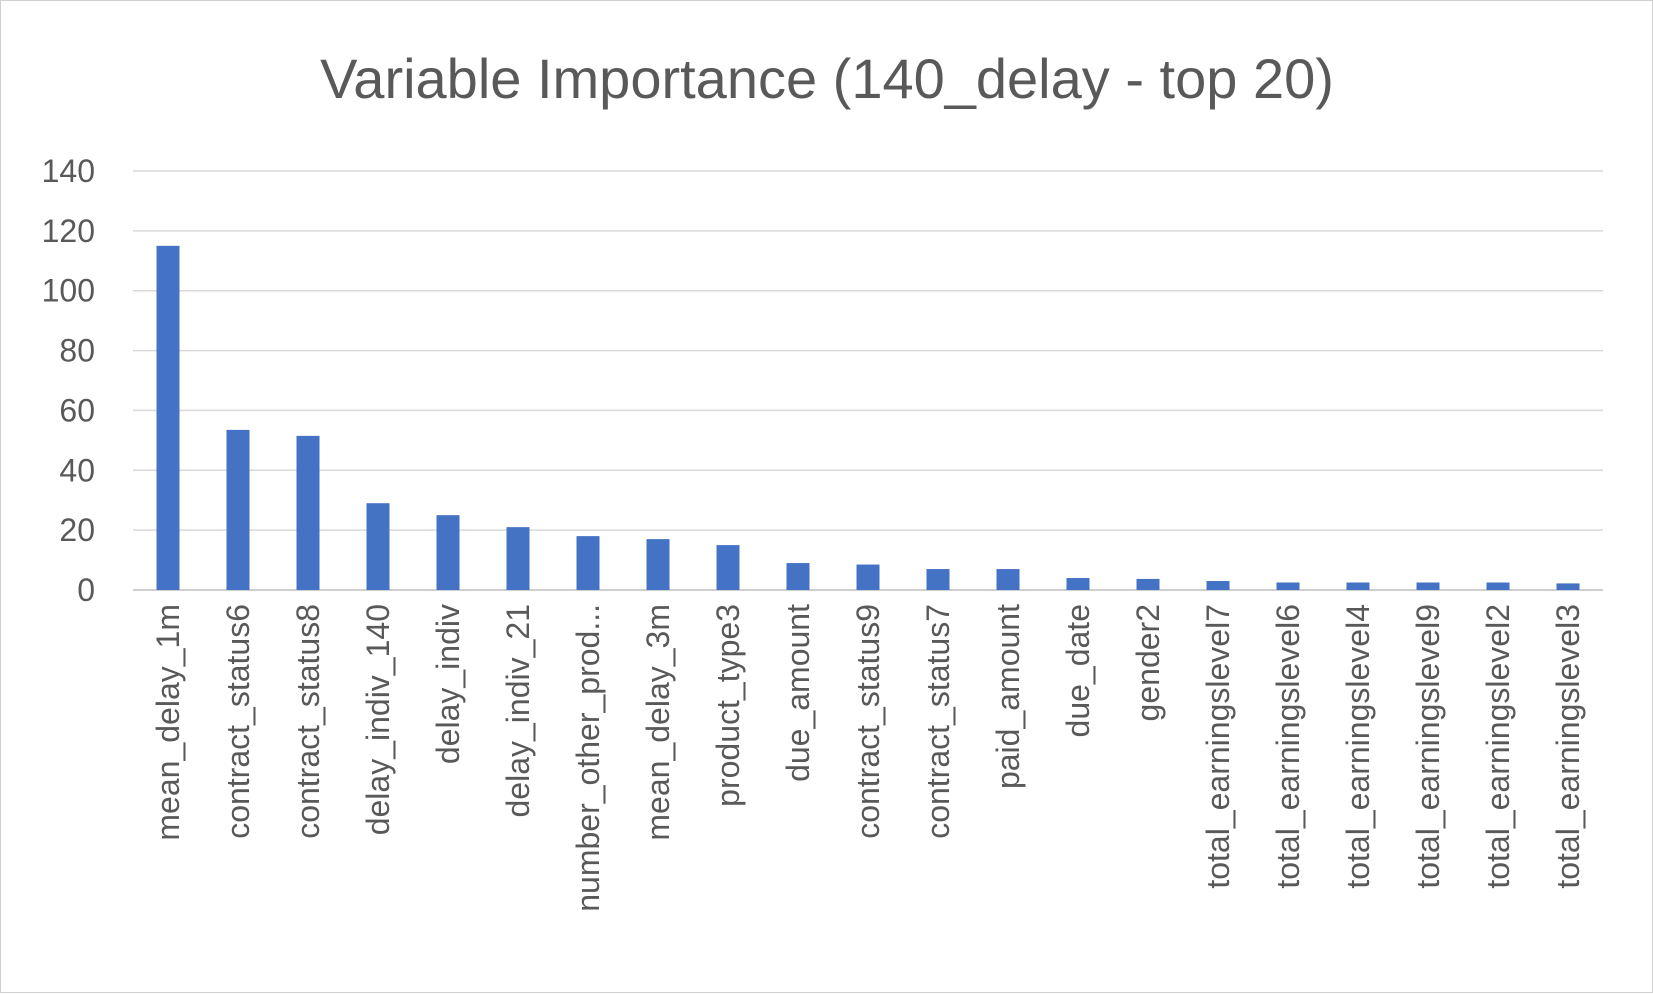 This screenshot has height=994, width=1653. I want to click on bar-total-earningslevel3, so click(1568, 586).